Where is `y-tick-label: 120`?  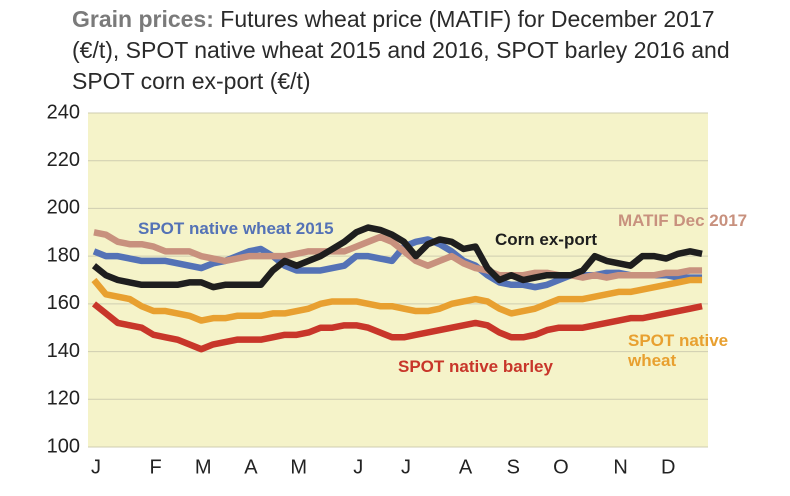
y-tick-label: 120 is located at coordinates (63, 399).